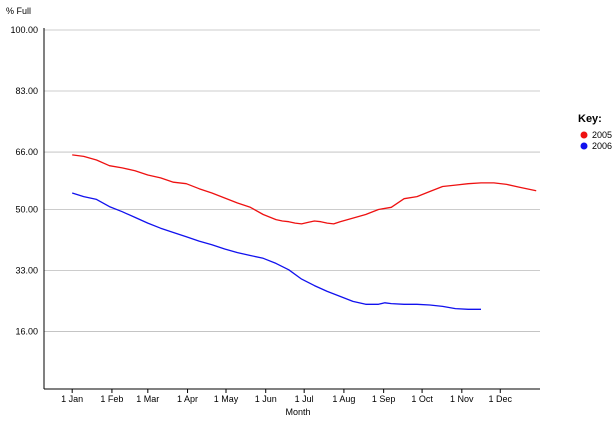 The image size is (614, 421). Describe the element at coordinates (304, 399) in the screenshot. I see `x-tick-label: 1 Jul` at that location.